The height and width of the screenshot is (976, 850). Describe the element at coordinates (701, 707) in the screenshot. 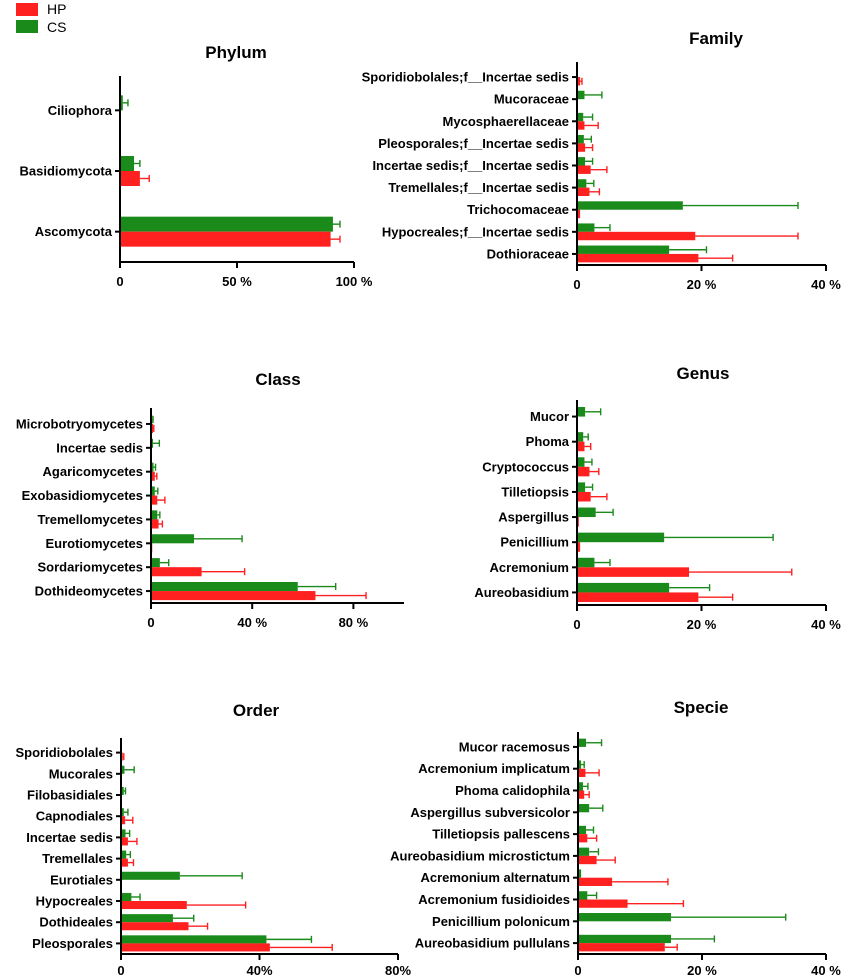

I see `chart-title-specie: Specie` at that location.